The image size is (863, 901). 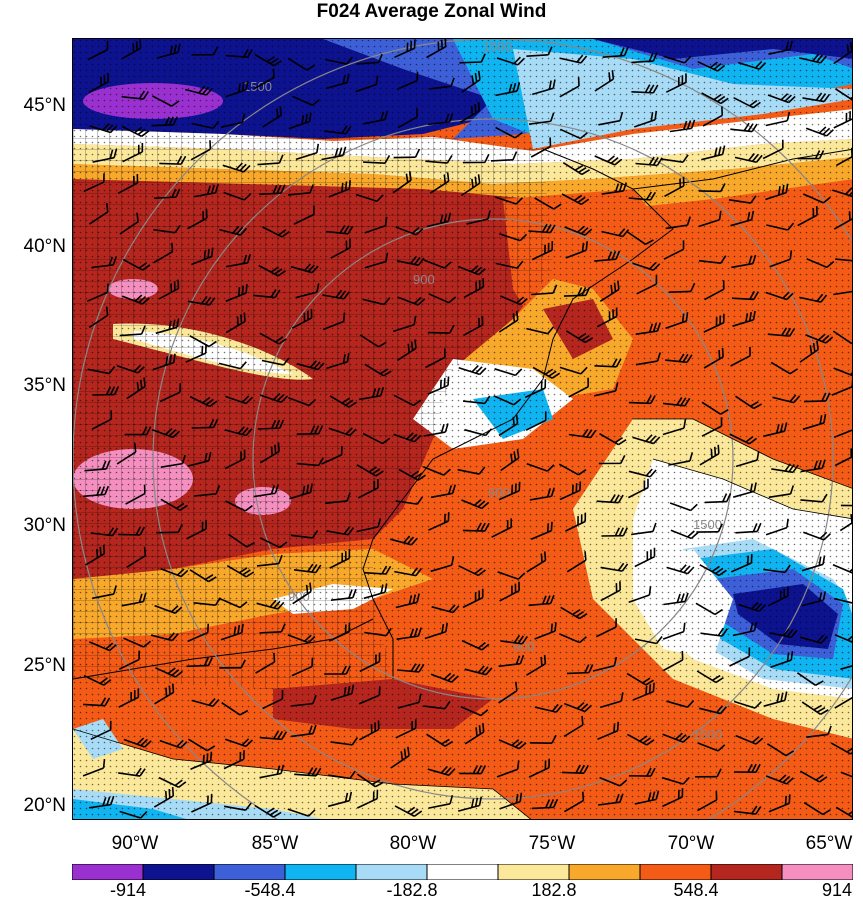 What do you see at coordinates (691, 844) in the screenshot?
I see `lon-label: 70°W` at bounding box center [691, 844].